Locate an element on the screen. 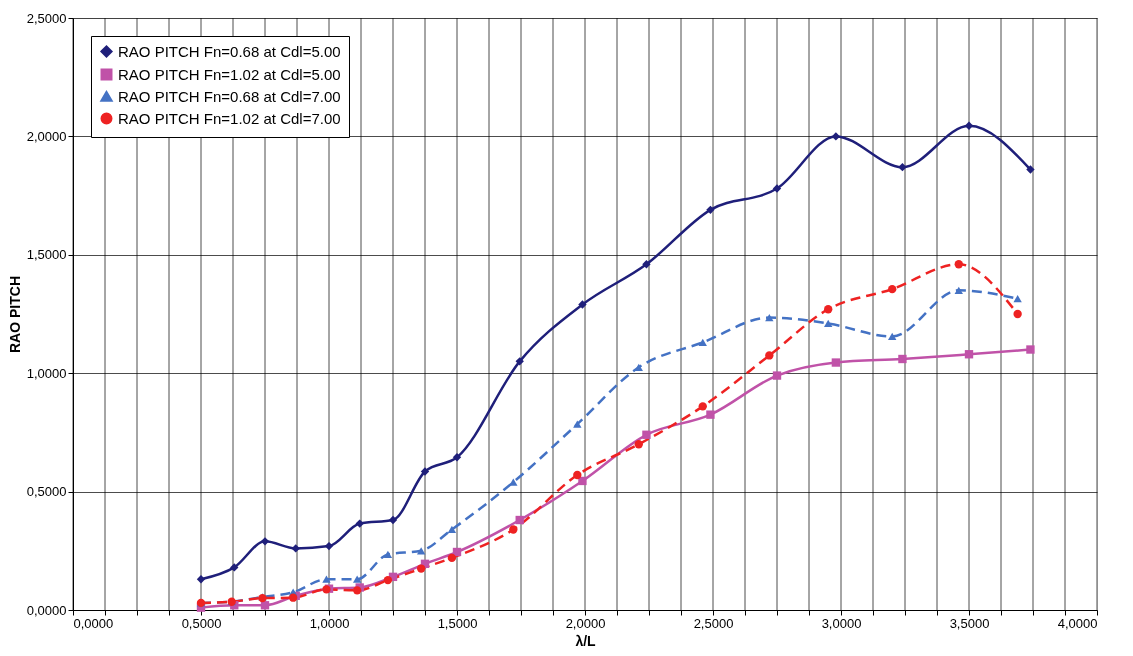  y-tick-label: 2,5000 is located at coordinates (46, 18).